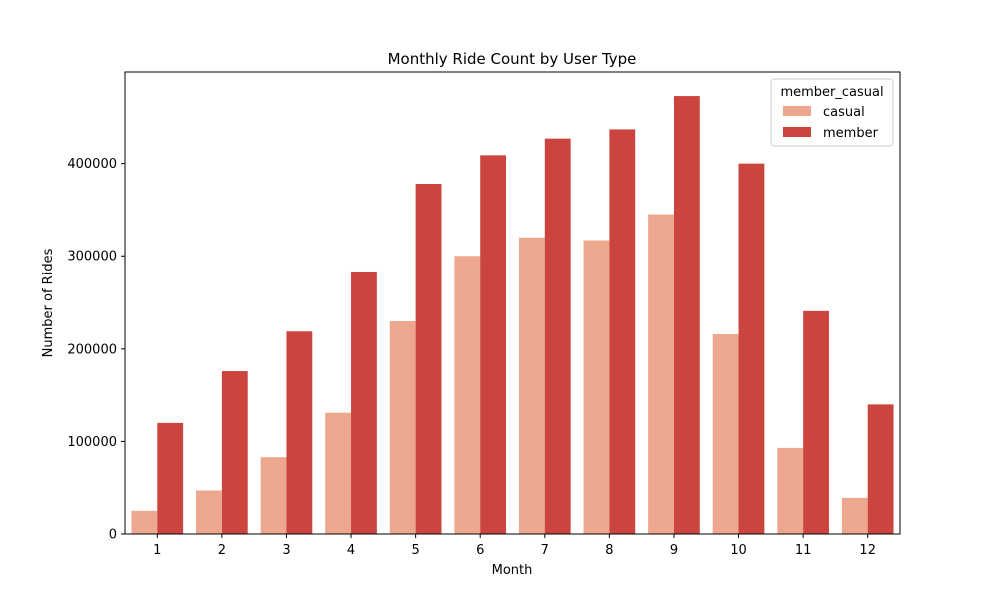 The height and width of the screenshot is (600, 1000). Describe the element at coordinates (831, 92) in the screenshot. I see `legend-title: member_casual` at that location.